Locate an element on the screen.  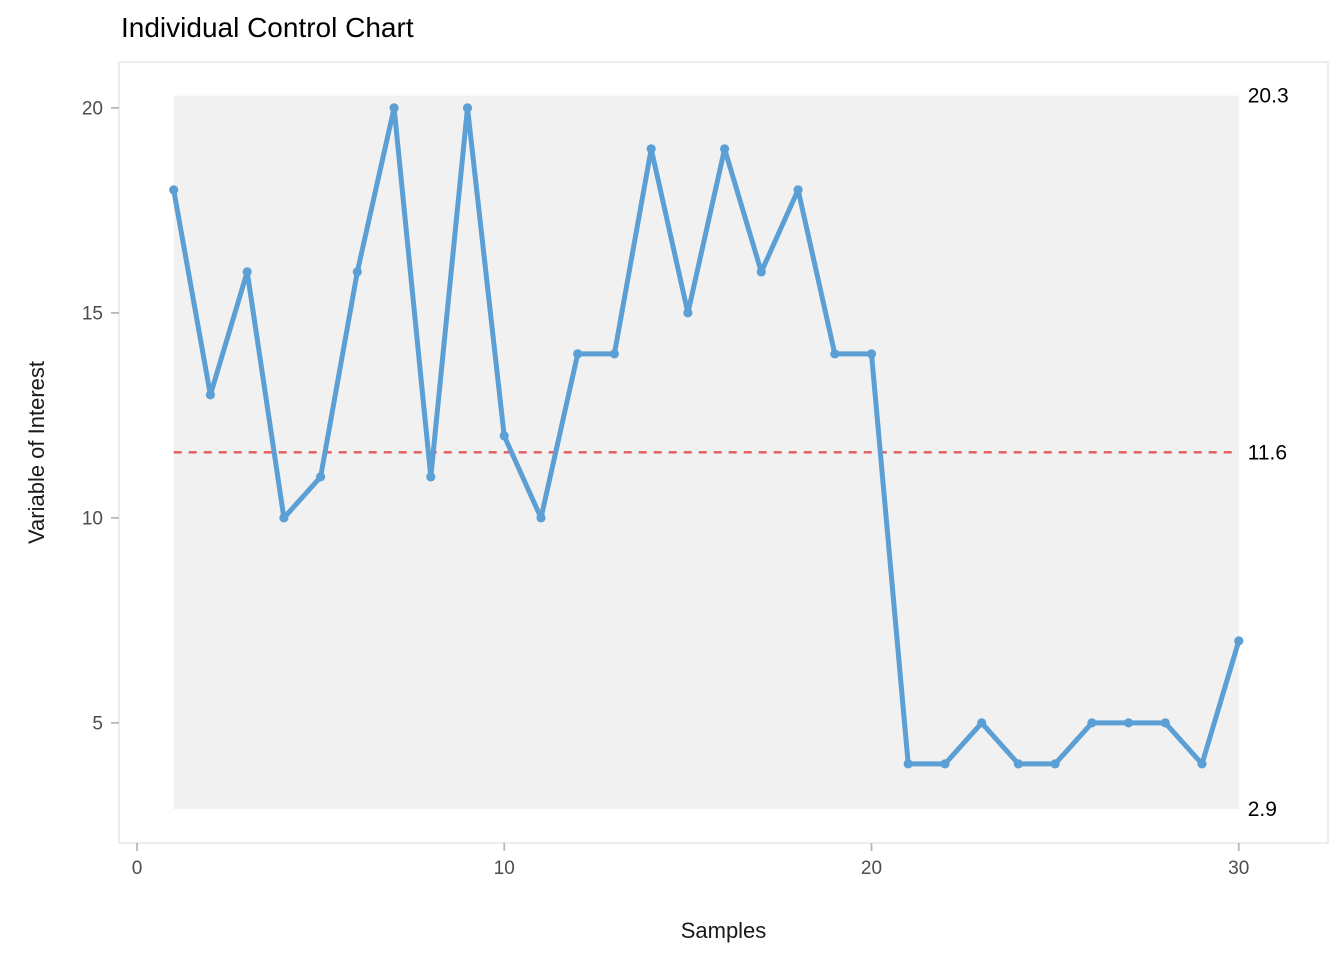
x-axis-title: Samples is located at coordinates (723, 930).